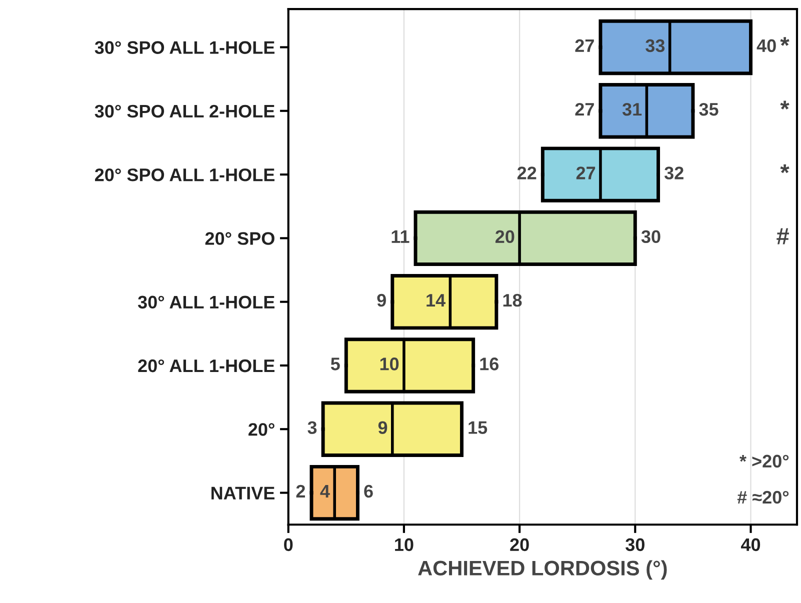 The height and width of the screenshot is (603, 801). I want to click on y-tick-label: NATIVE, so click(242, 493).